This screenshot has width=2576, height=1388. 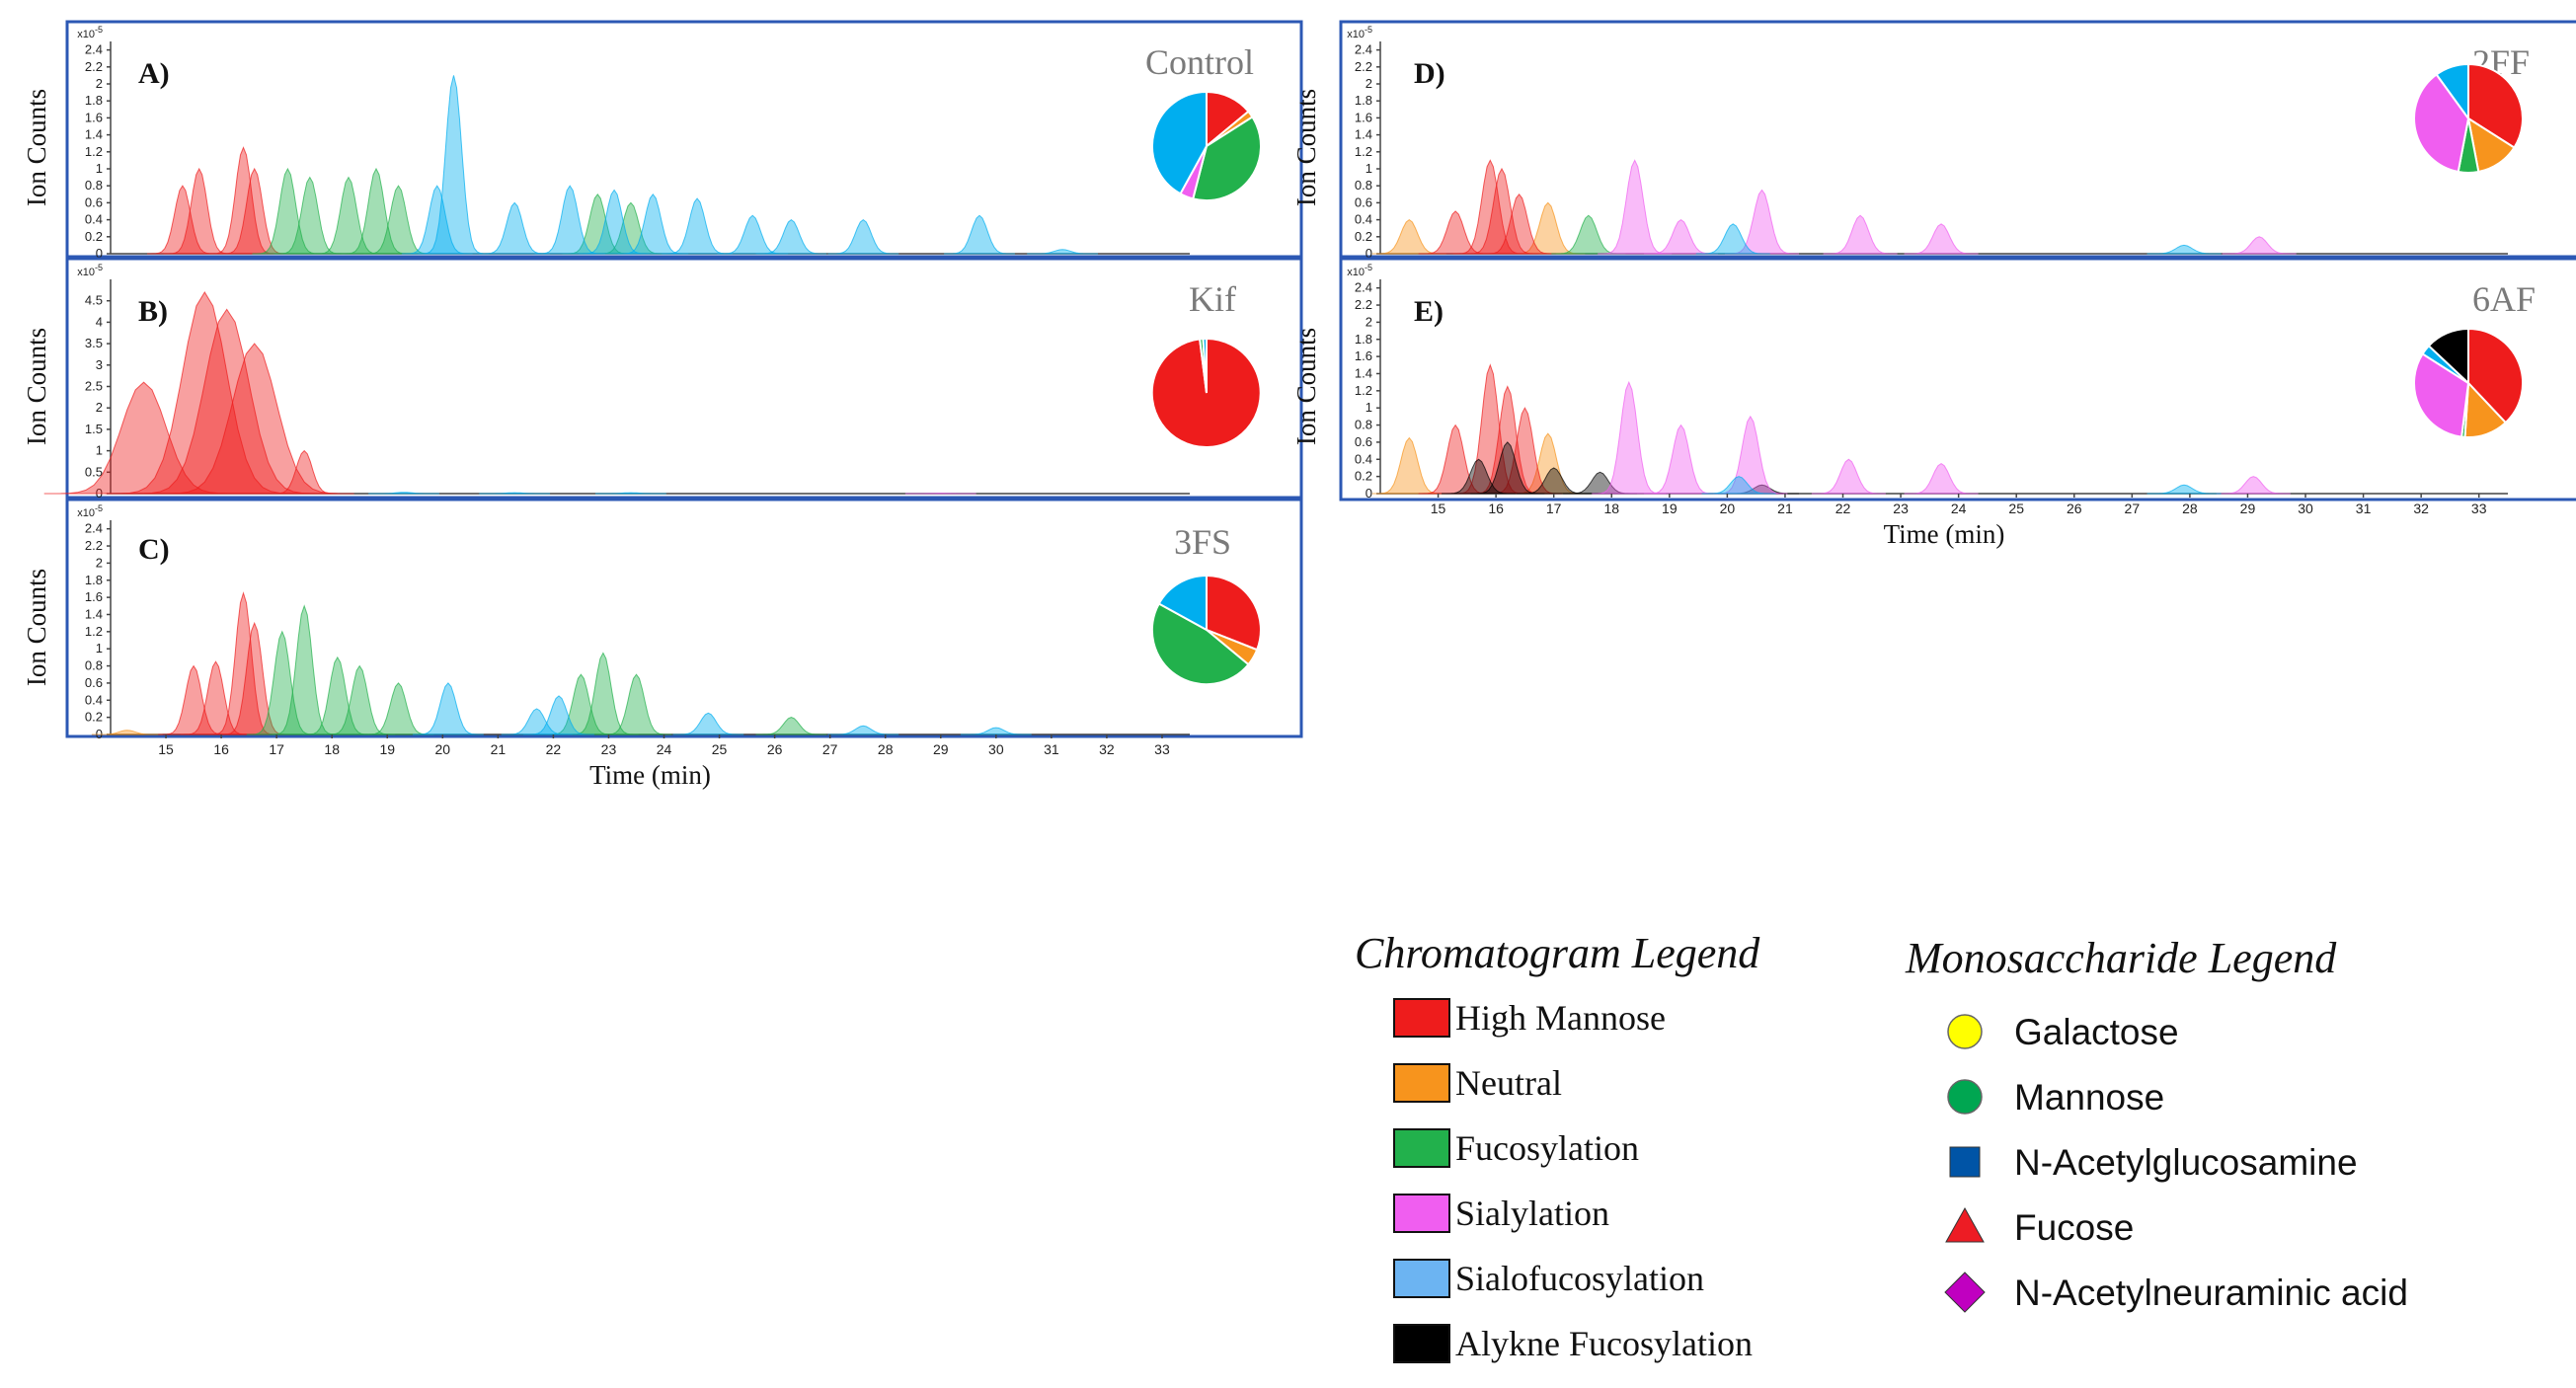 I want to click on panel-letter: A), so click(x=154, y=73).